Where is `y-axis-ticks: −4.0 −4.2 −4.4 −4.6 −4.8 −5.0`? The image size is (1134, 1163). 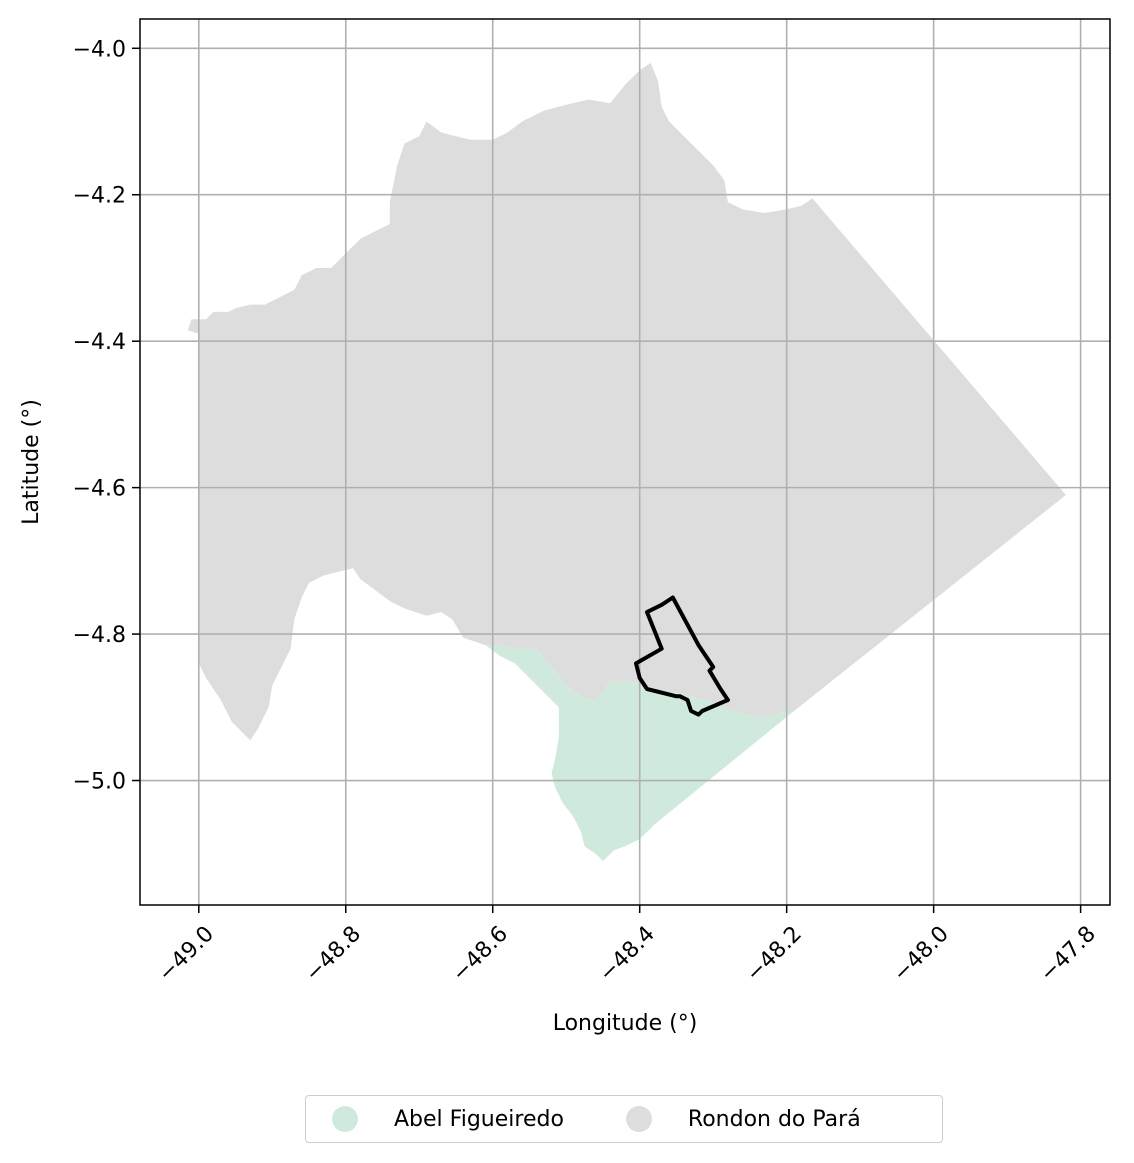 y-axis-ticks: −4.0 −4.2 −4.4 −4.6 −4.8 −5.0 is located at coordinates (106, 416).